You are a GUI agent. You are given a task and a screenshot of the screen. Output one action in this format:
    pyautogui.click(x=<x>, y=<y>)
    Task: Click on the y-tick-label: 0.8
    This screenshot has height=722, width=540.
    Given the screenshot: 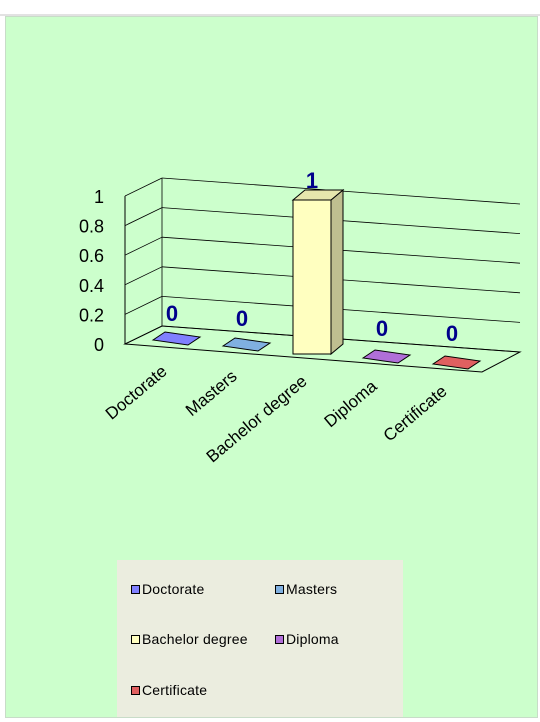 What is the action you would take?
    pyautogui.click(x=91, y=227)
    